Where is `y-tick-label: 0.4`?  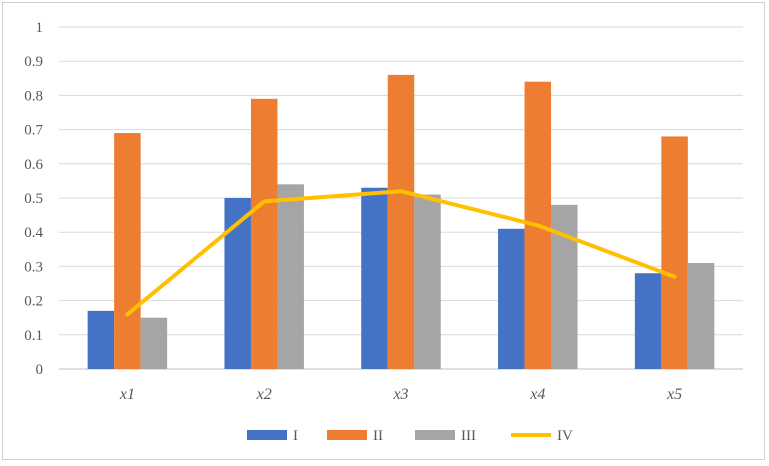
y-tick-label: 0.4 is located at coordinates (33, 233).